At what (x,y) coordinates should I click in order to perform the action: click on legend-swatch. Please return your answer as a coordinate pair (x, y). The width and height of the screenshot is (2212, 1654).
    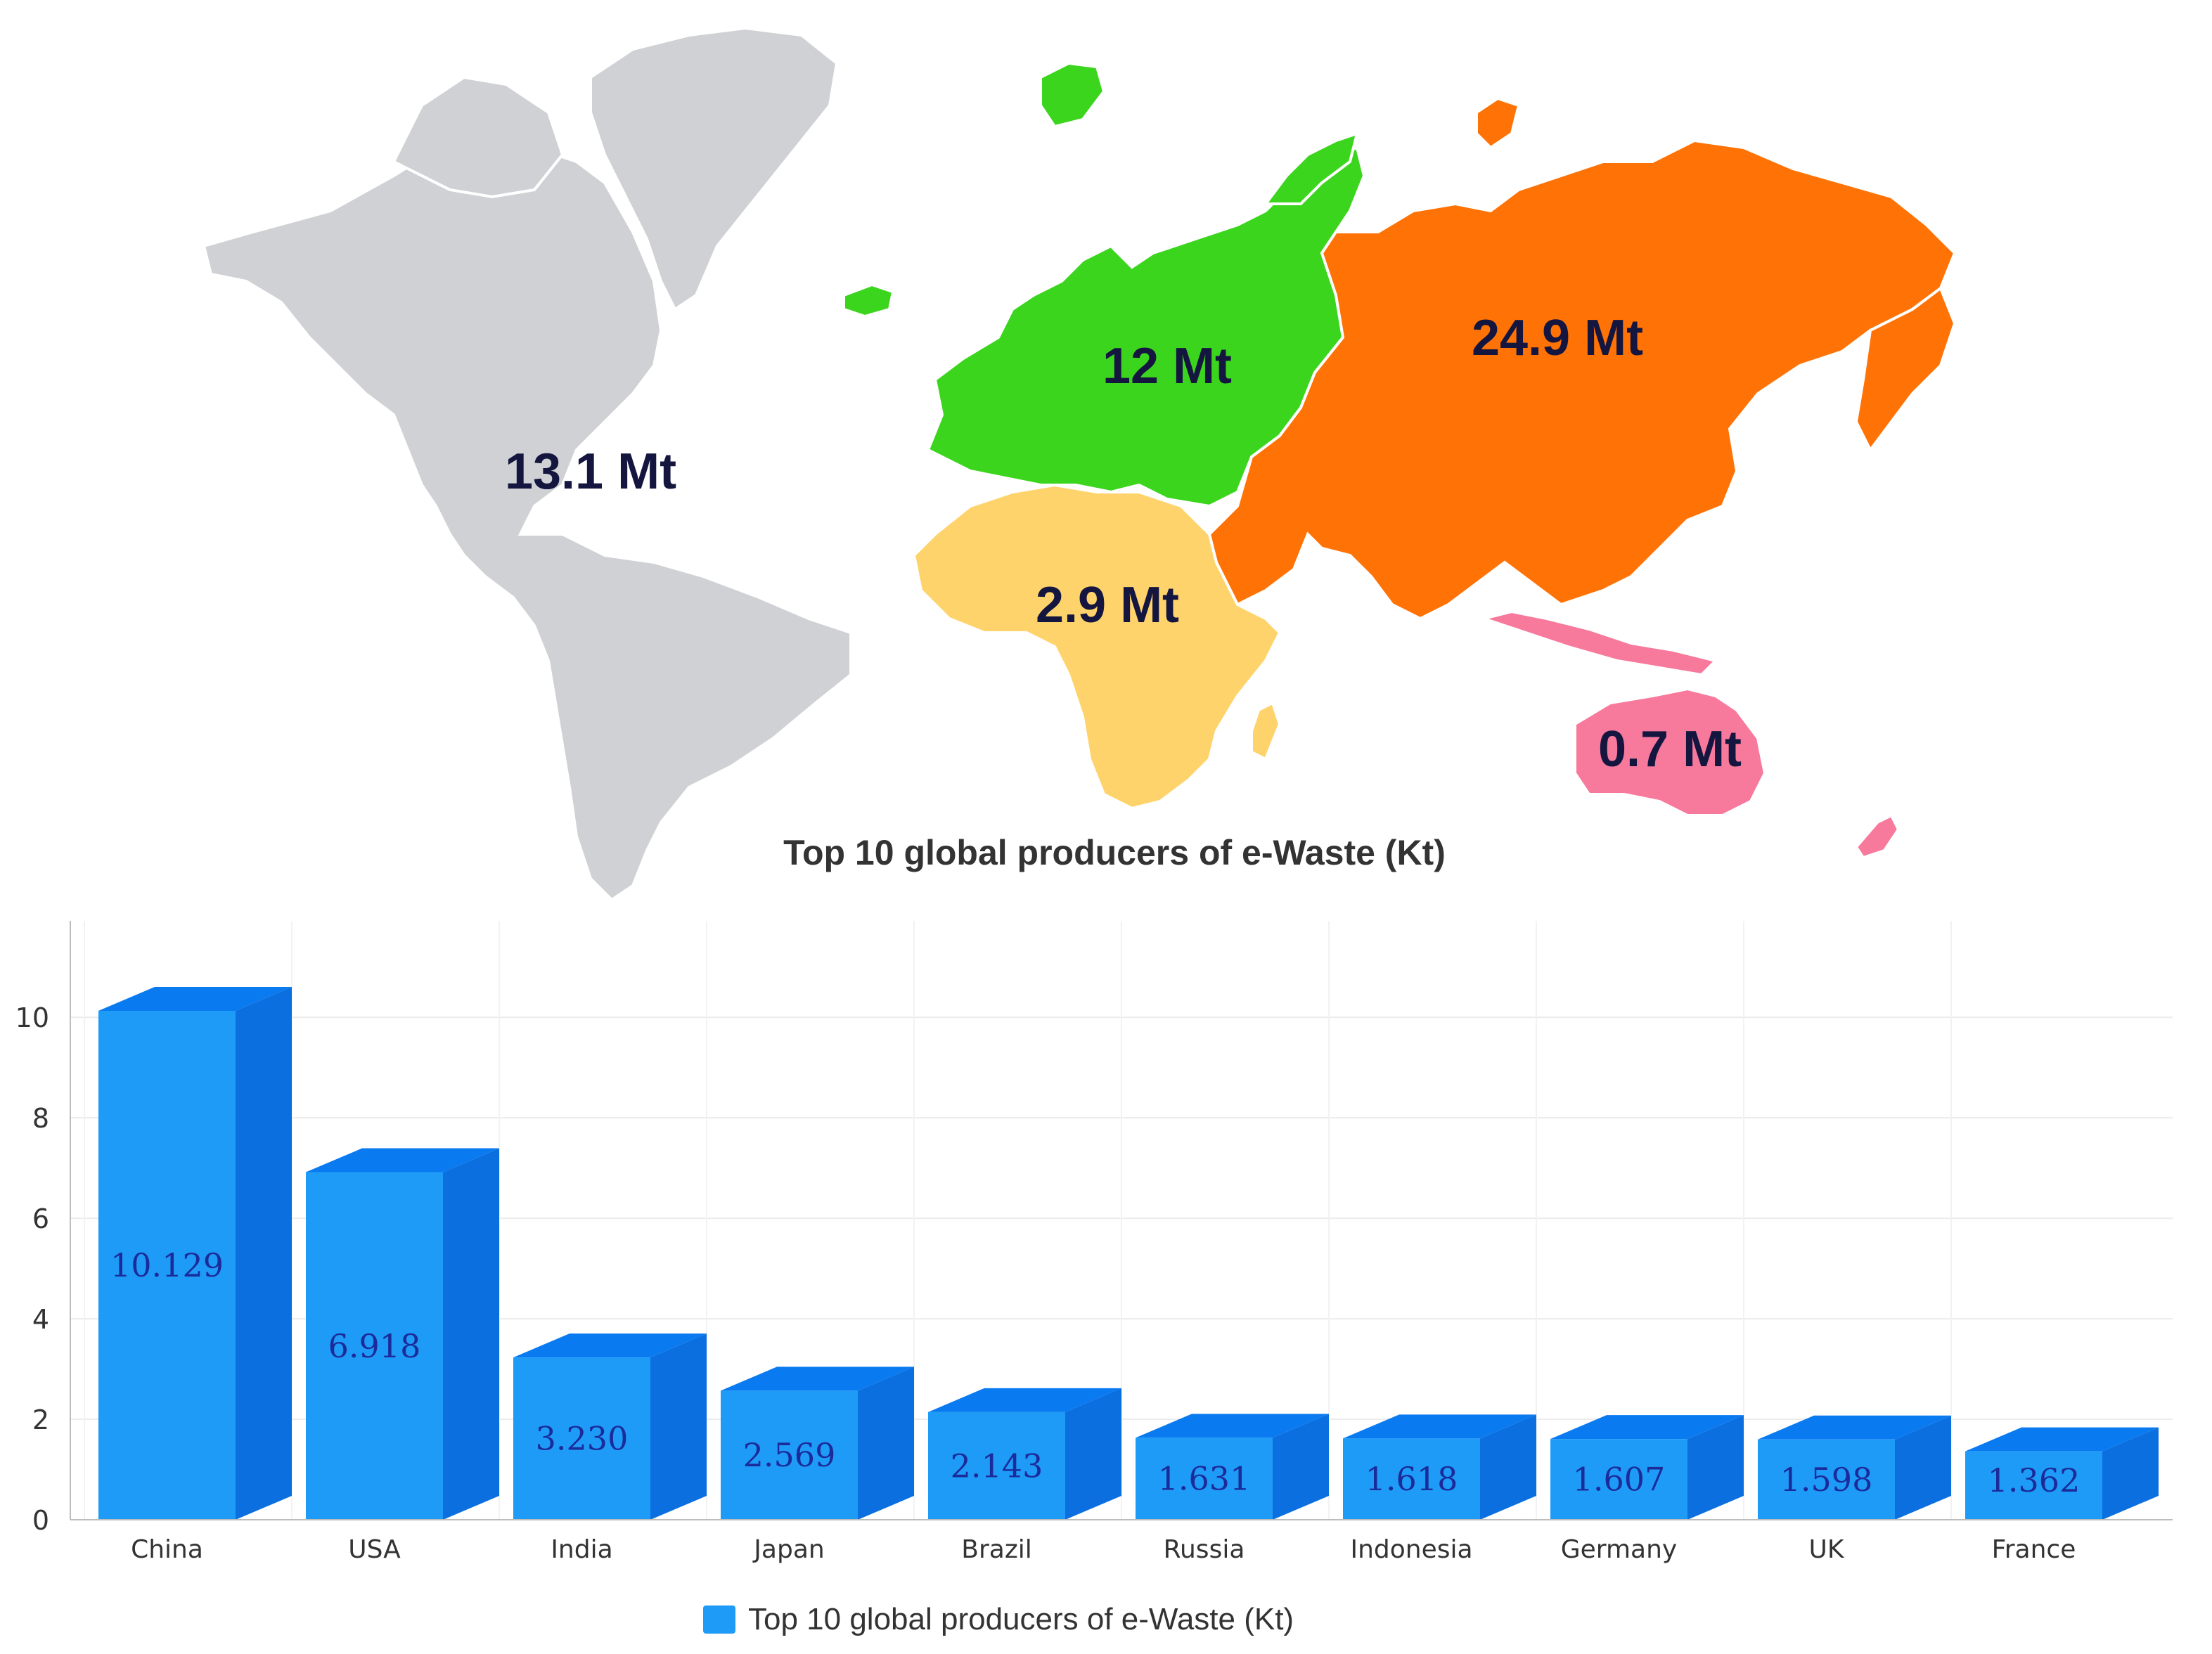
    Looking at the image, I should click on (719, 1619).